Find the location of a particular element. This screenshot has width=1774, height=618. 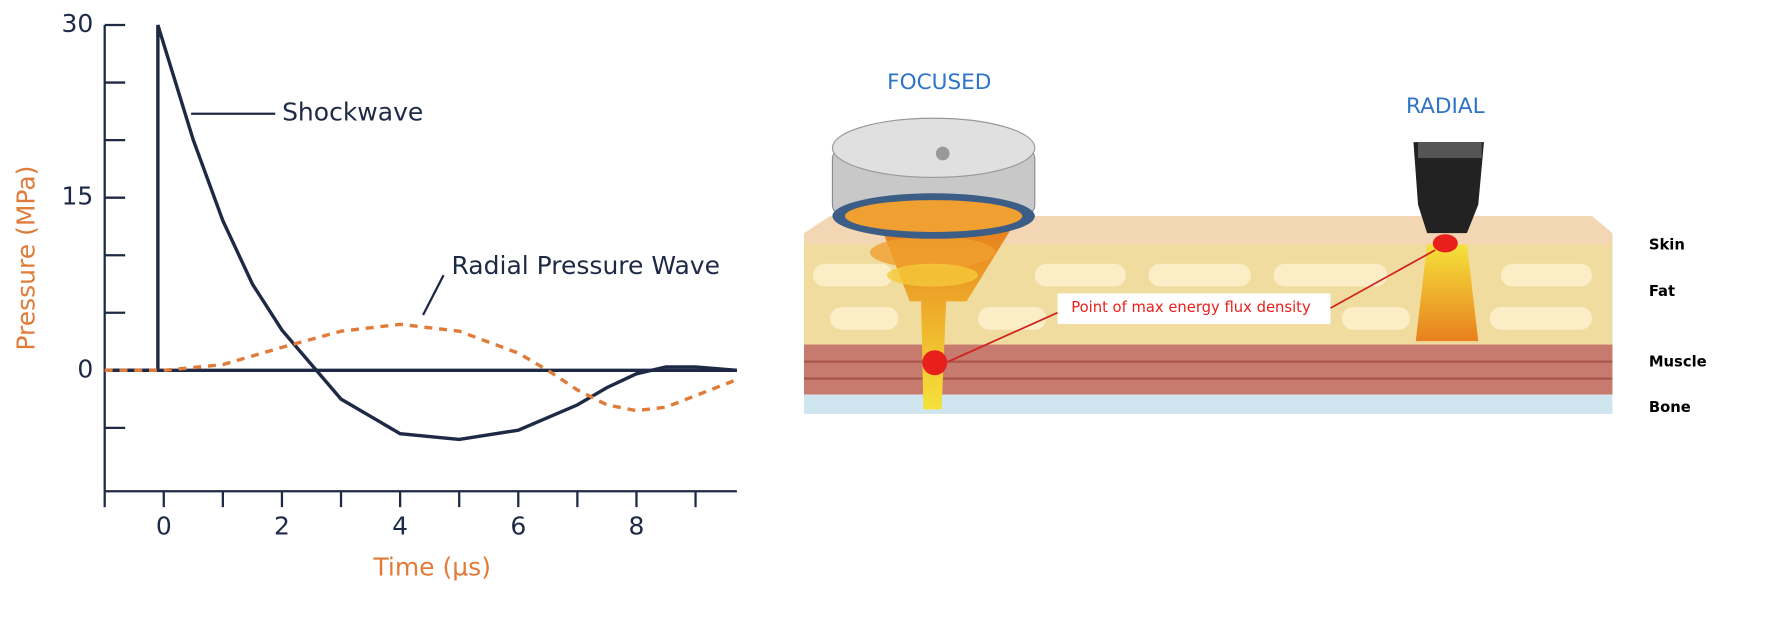

callout-box is located at coordinates (1194, 309).